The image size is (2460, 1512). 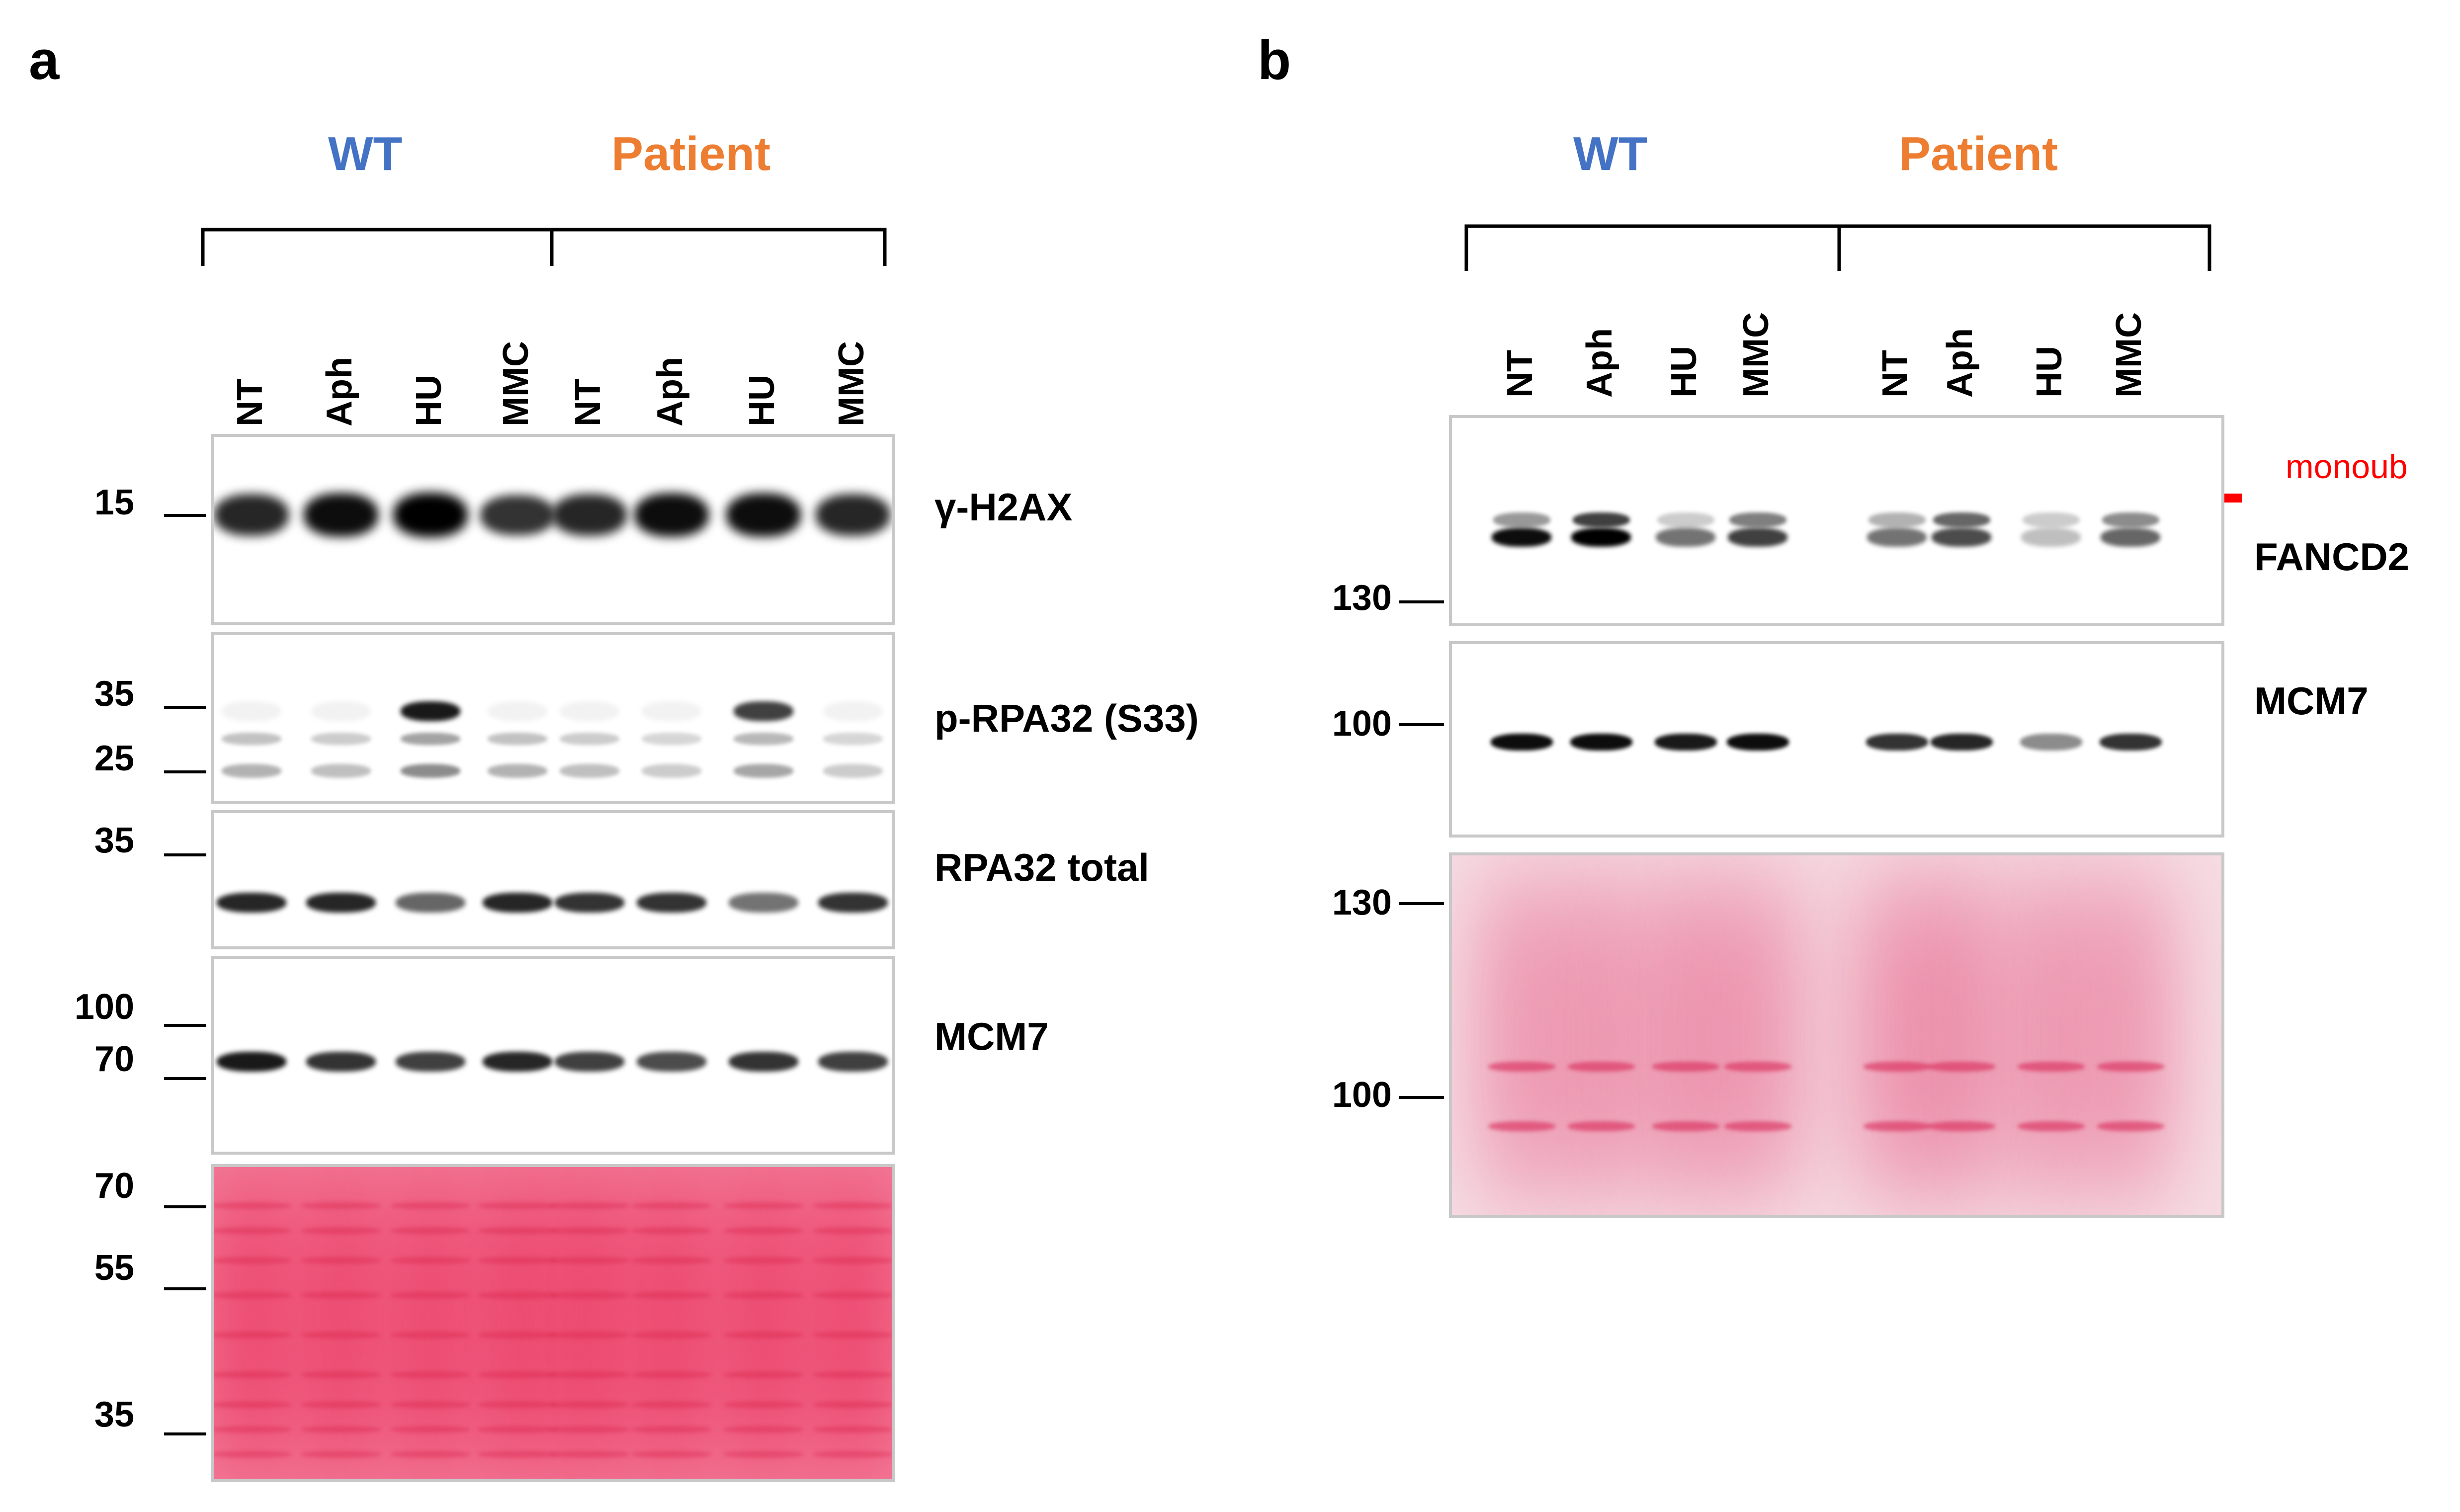 I want to click on panel-b-lane-label: Aph, so click(x=1960, y=363).